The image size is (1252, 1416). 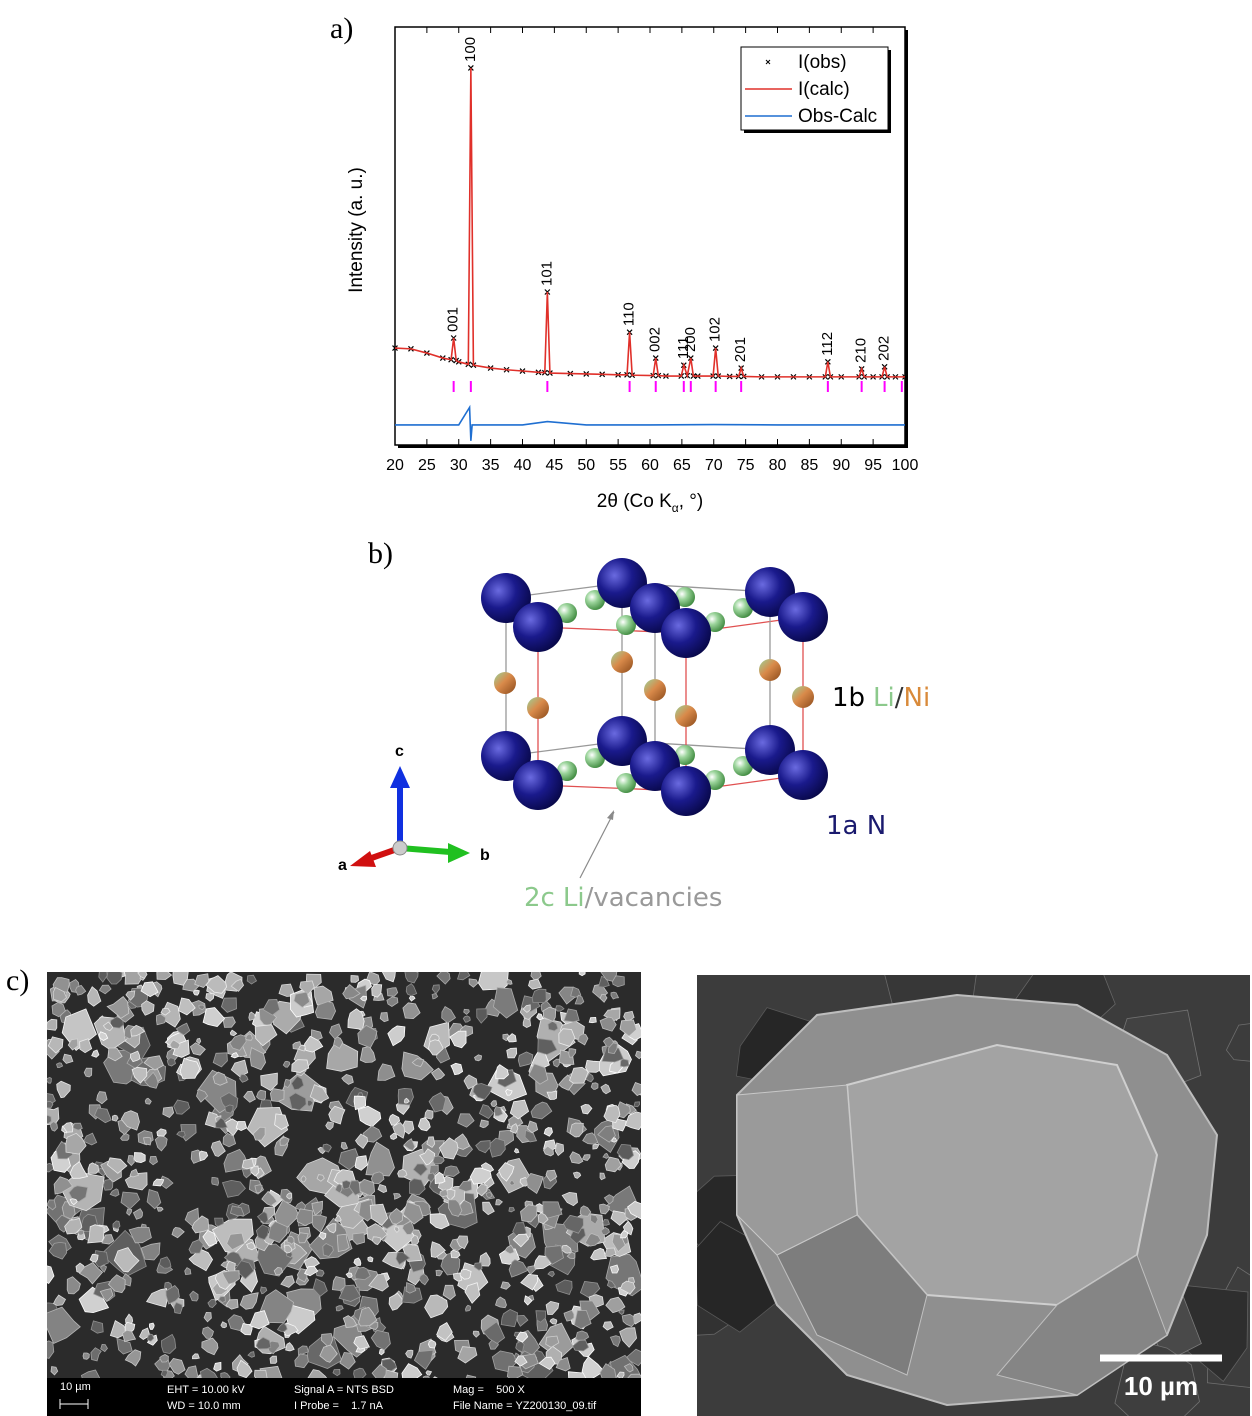 What do you see at coordinates (356, 230) in the screenshot?
I see `y-axis-label: Intensity (a. u.)` at bounding box center [356, 230].